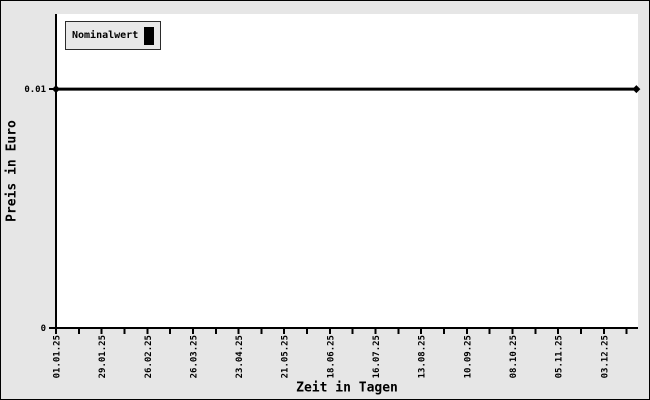 This screenshot has width=650, height=400. What do you see at coordinates (377, 356) in the screenshot?
I see `x-tick-label: 16.07.25` at bounding box center [377, 356].